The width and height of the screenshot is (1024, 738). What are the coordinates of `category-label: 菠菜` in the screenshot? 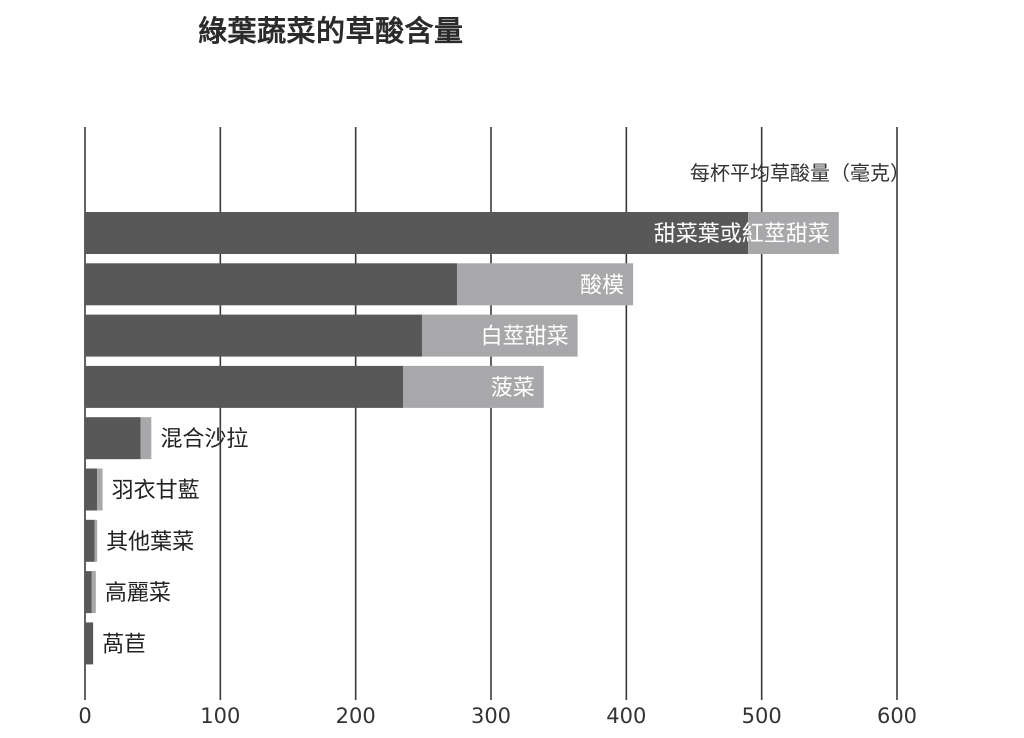 It's located at (513, 388).